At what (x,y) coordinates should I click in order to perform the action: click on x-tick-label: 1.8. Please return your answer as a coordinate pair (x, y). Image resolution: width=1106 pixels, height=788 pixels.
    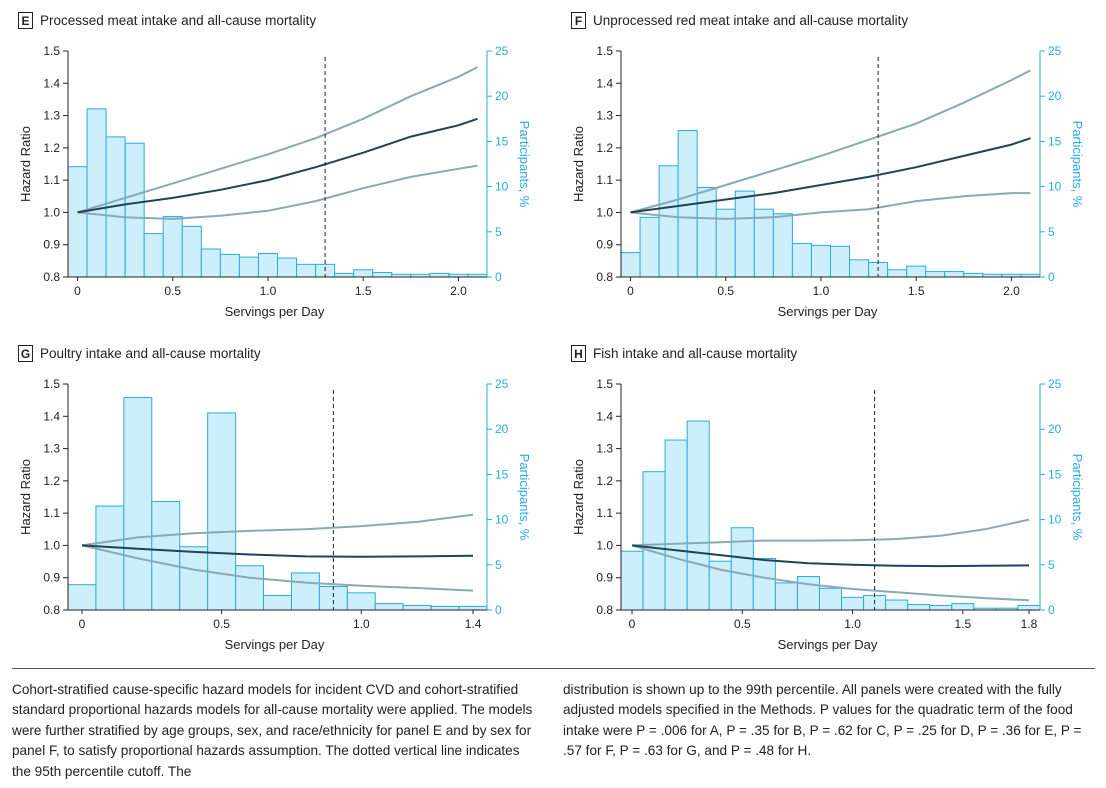
    Looking at the image, I should click on (1029, 624).